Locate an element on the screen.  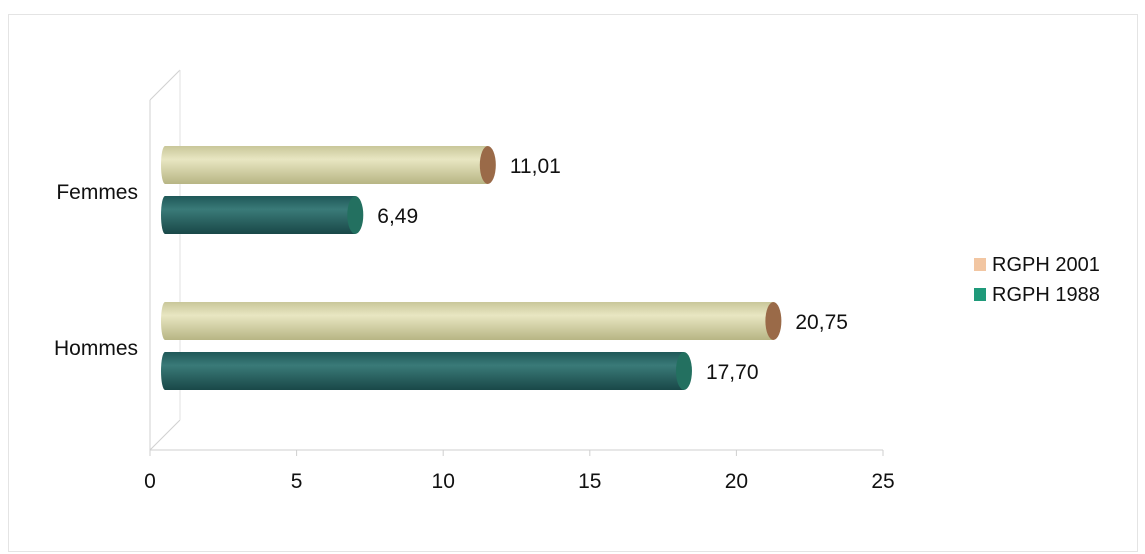
x-tick-label: 25 is located at coordinates (882, 481).